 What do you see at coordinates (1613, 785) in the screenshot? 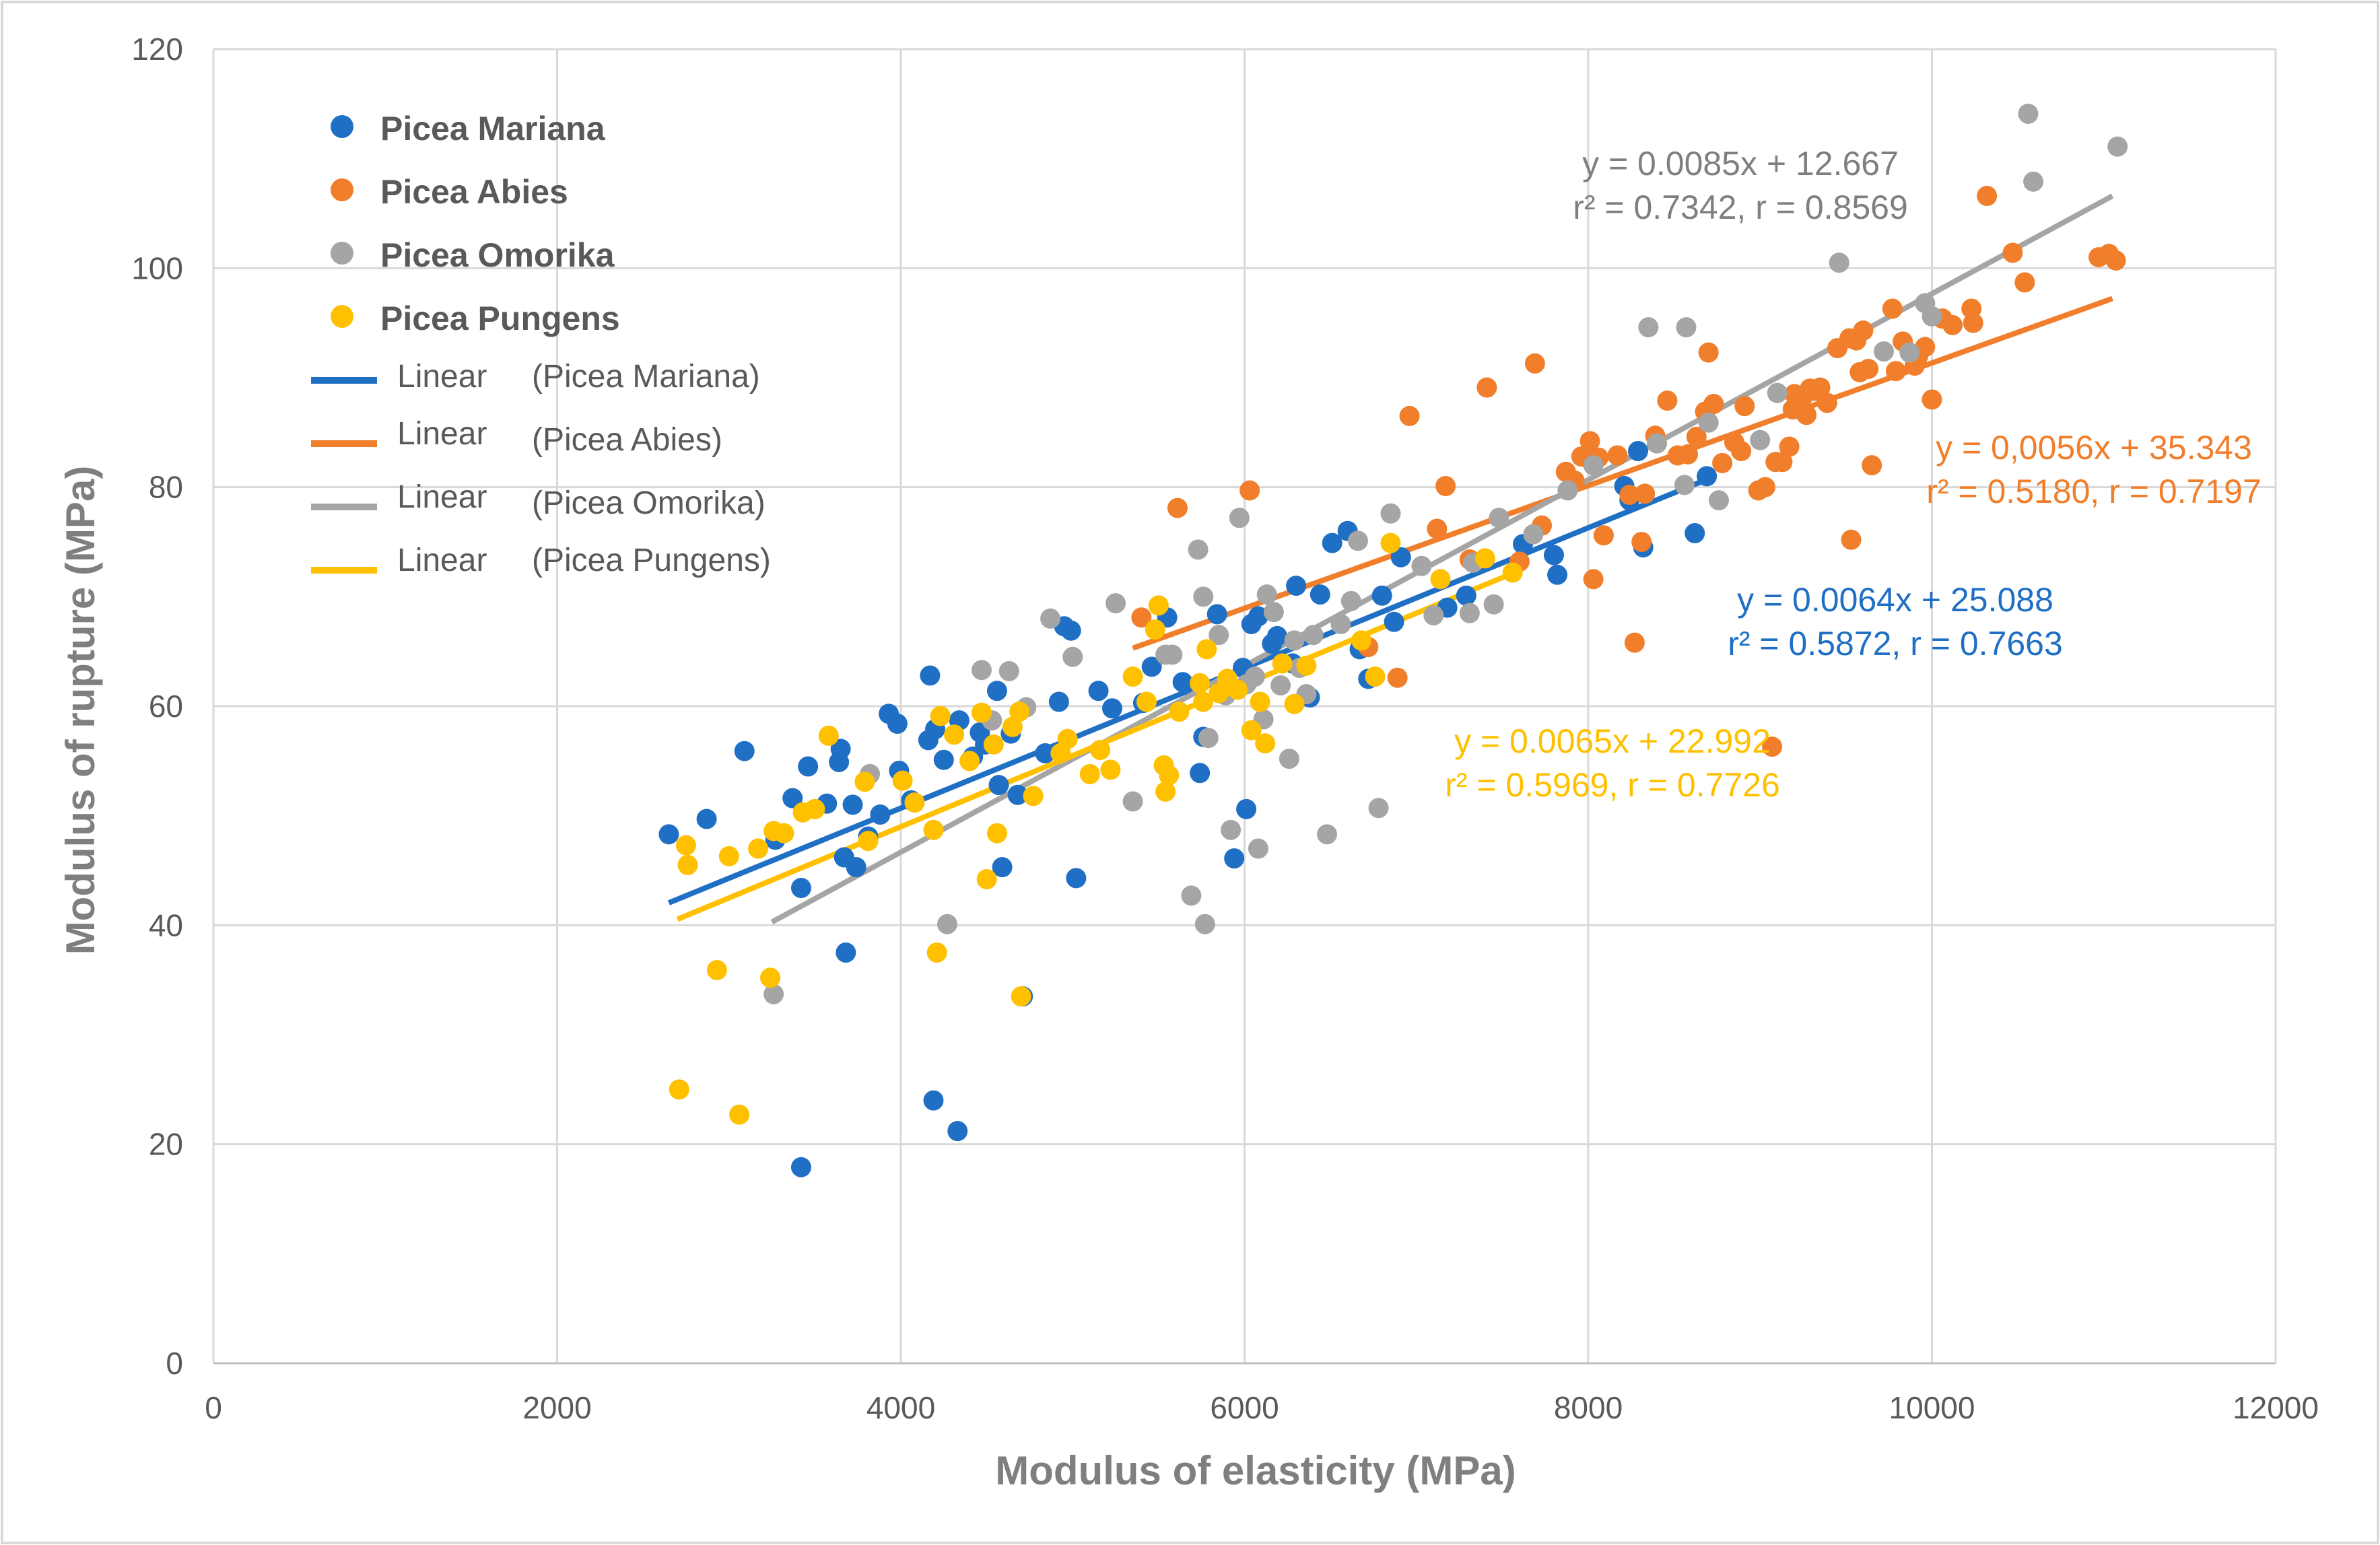
I see `r-values-picea-pungens: r² = 0.5969, r = 0.7726` at bounding box center [1613, 785].